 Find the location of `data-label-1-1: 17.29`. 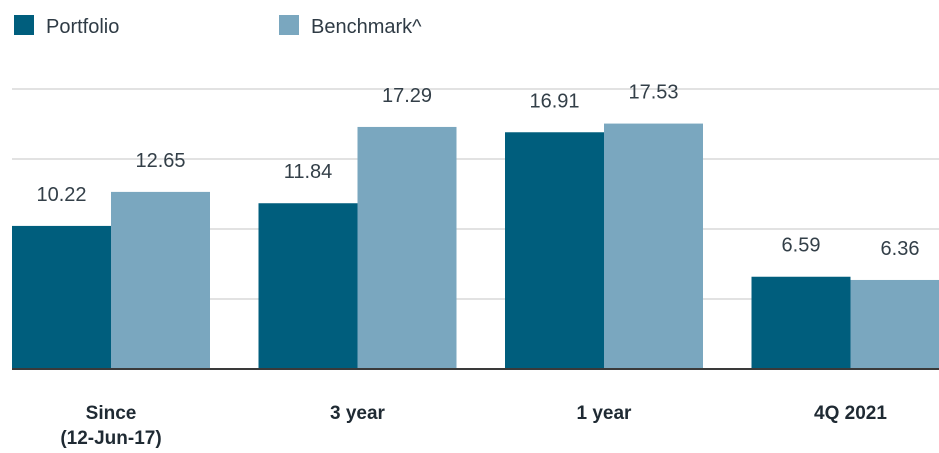

data-label-1-1: 17.29 is located at coordinates (407, 96).